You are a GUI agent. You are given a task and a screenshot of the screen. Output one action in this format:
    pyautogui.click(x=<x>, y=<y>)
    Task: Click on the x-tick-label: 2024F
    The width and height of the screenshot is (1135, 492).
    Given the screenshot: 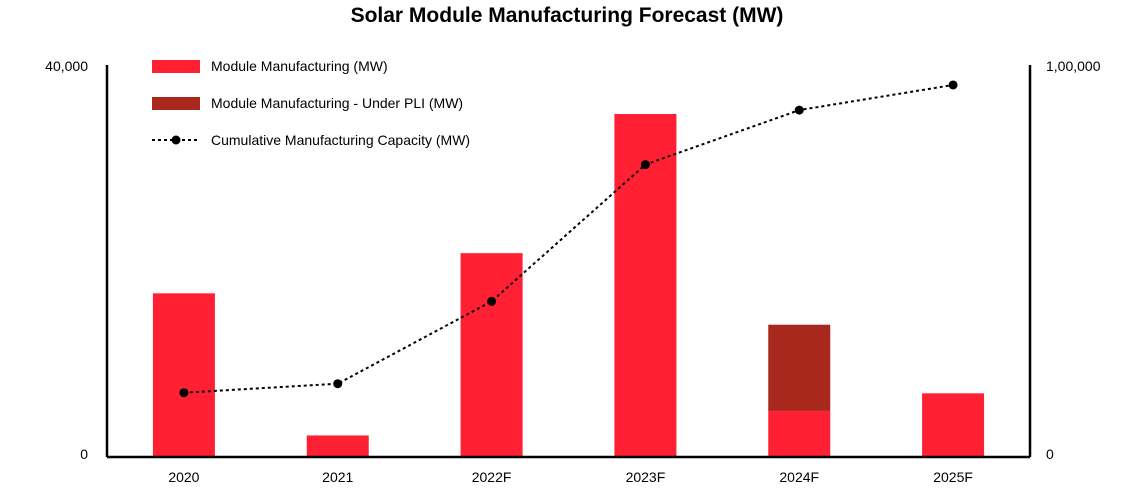 What is the action you would take?
    pyautogui.click(x=799, y=477)
    